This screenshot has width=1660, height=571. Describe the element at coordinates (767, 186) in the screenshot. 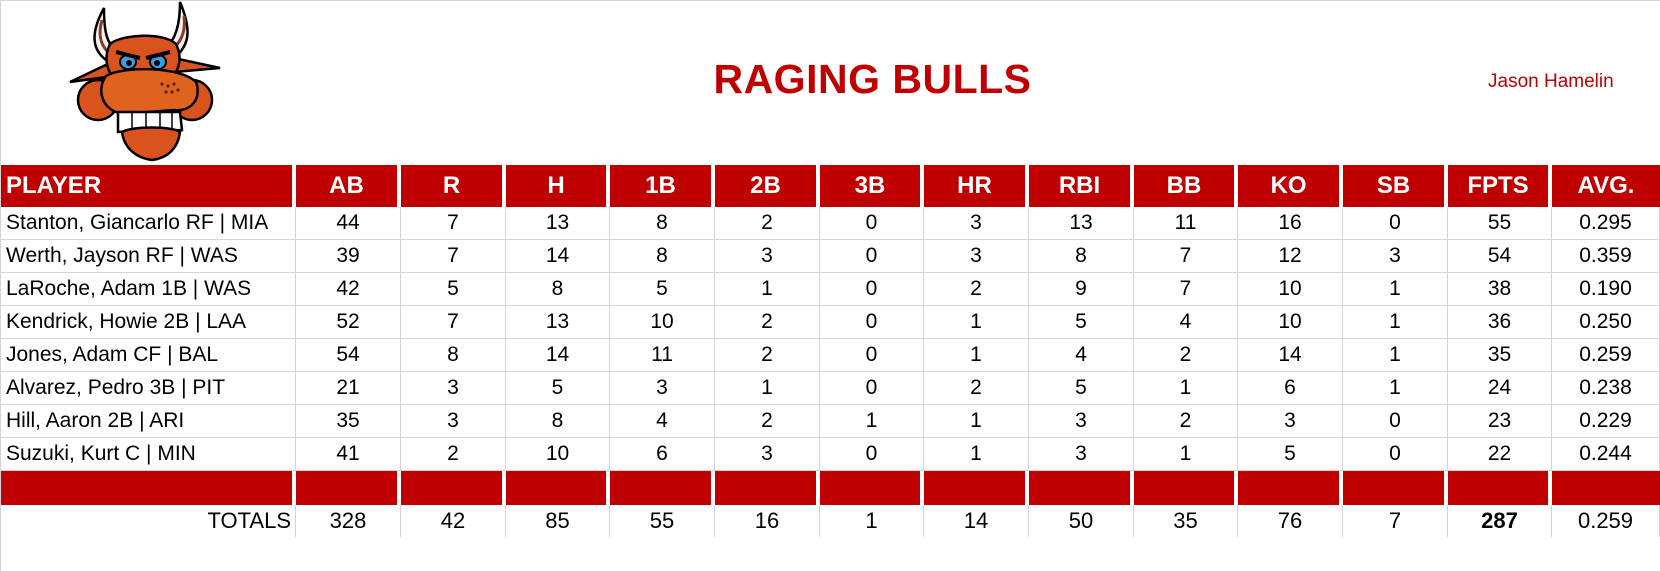

I see `column-header-2b: 2B` at that location.